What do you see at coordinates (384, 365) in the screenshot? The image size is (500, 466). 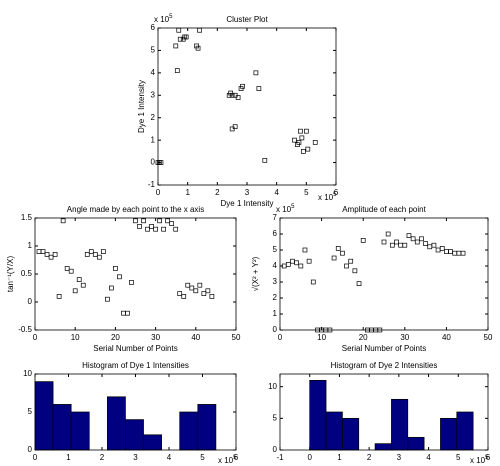 I see `chart-title: Histogram of Dye 2 Intensities` at bounding box center [384, 365].